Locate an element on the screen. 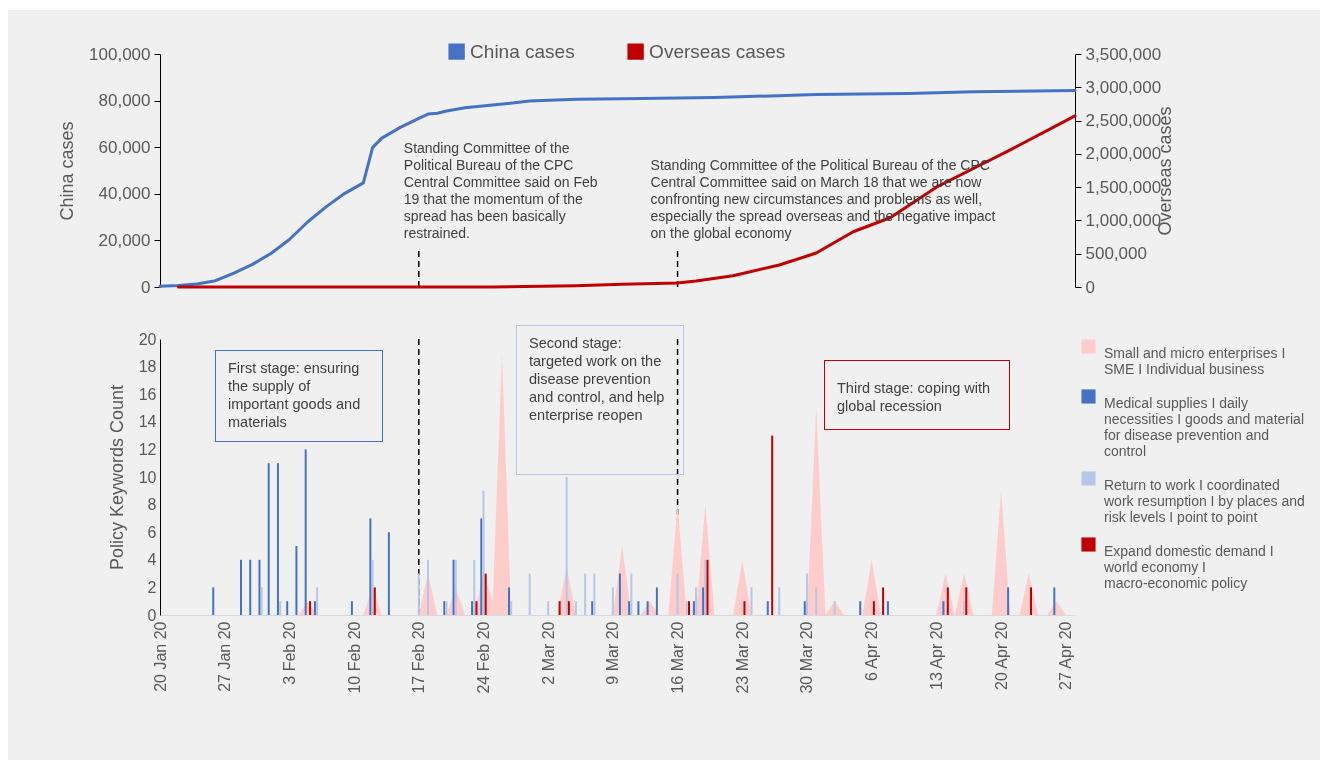 This screenshot has height=769, width=1327. y-tick-label: 14 is located at coordinates (147, 422).